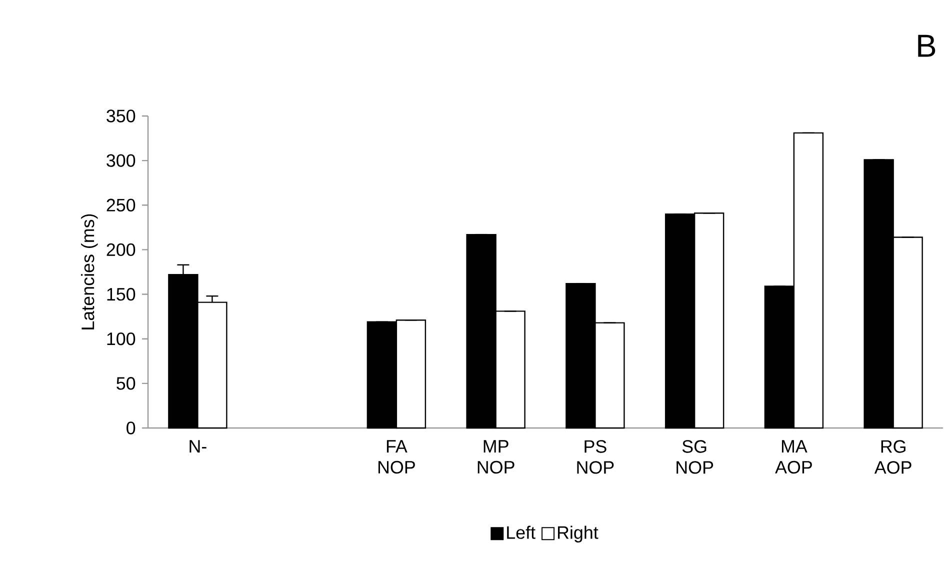 This screenshot has width=946, height=578. Describe the element at coordinates (521, 532) in the screenshot. I see `legend-label: Left` at that location.